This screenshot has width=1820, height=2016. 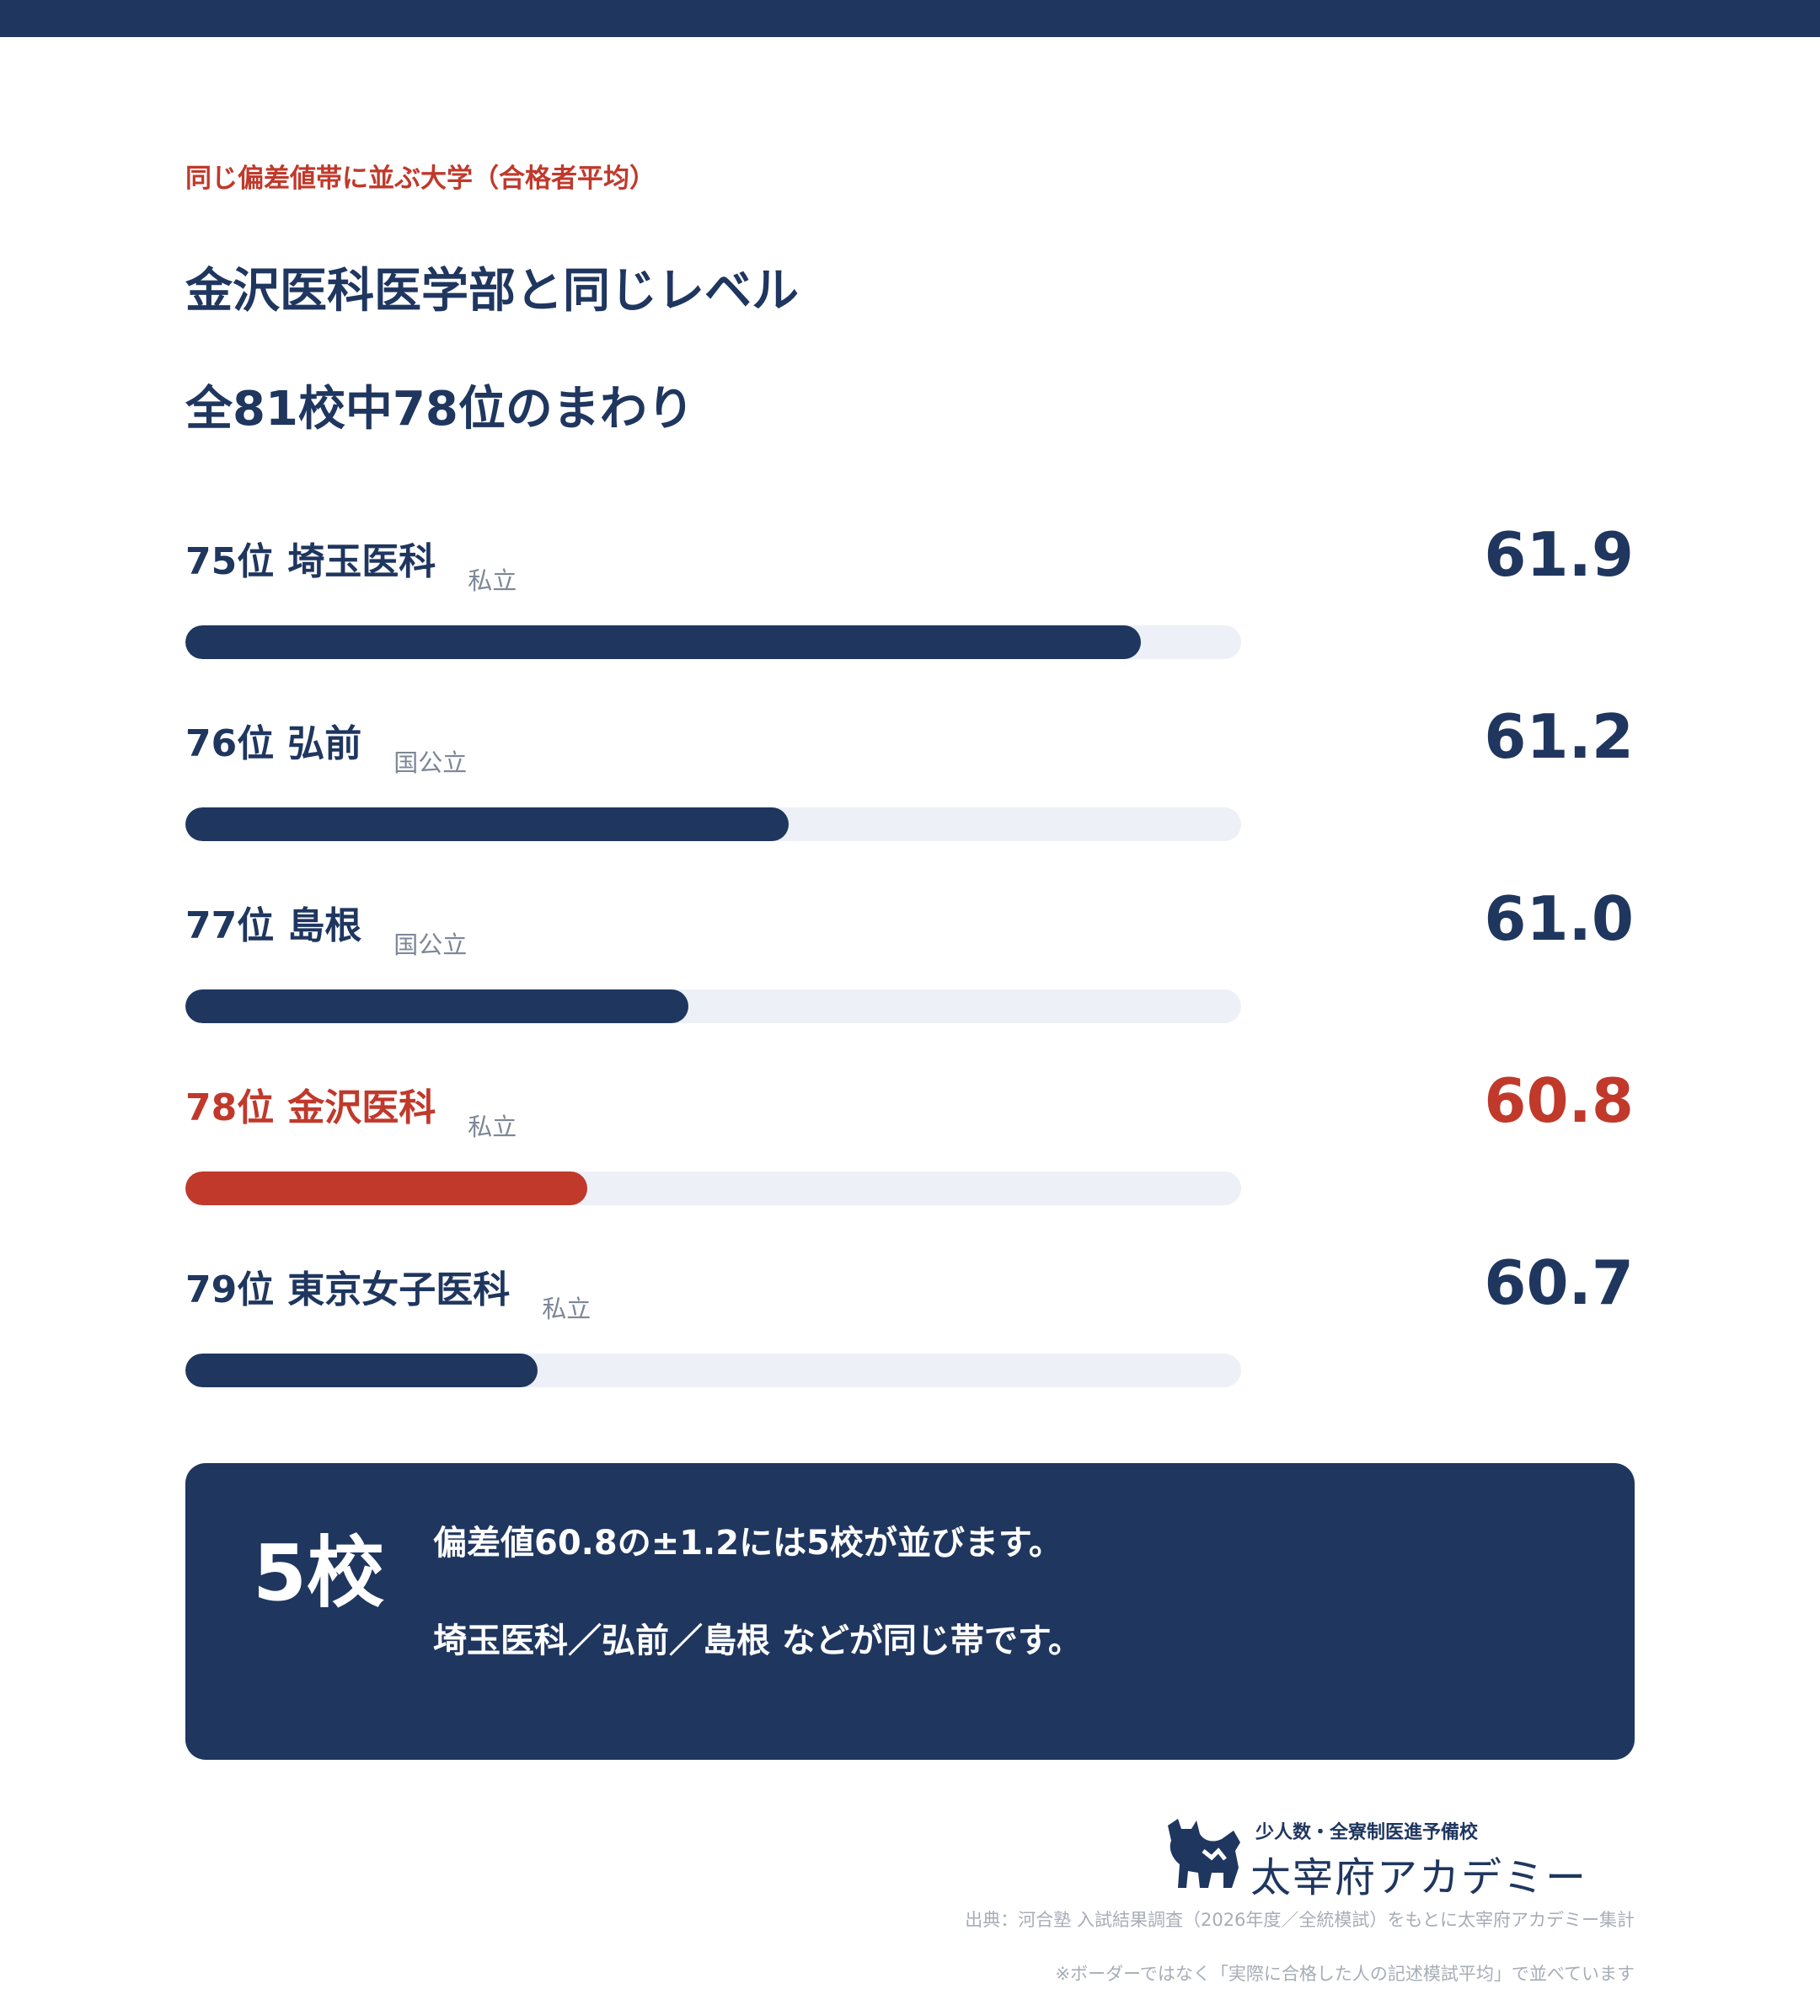 What do you see at coordinates (910, 18) in the screenshot?
I see `top-accent-bar` at bounding box center [910, 18].